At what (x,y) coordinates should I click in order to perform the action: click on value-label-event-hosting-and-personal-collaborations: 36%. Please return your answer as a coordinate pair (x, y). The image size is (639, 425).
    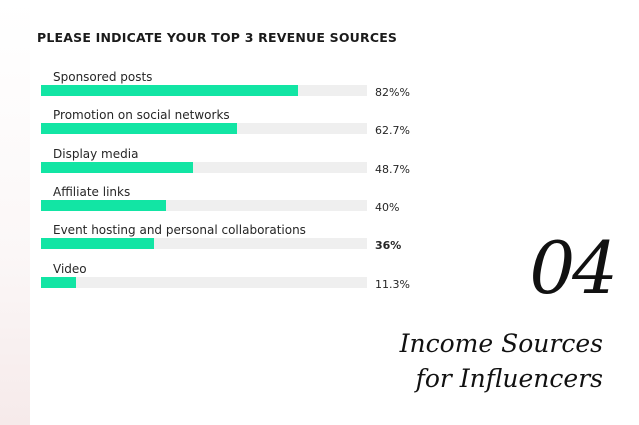
    Looking at the image, I should click on (388, 245).